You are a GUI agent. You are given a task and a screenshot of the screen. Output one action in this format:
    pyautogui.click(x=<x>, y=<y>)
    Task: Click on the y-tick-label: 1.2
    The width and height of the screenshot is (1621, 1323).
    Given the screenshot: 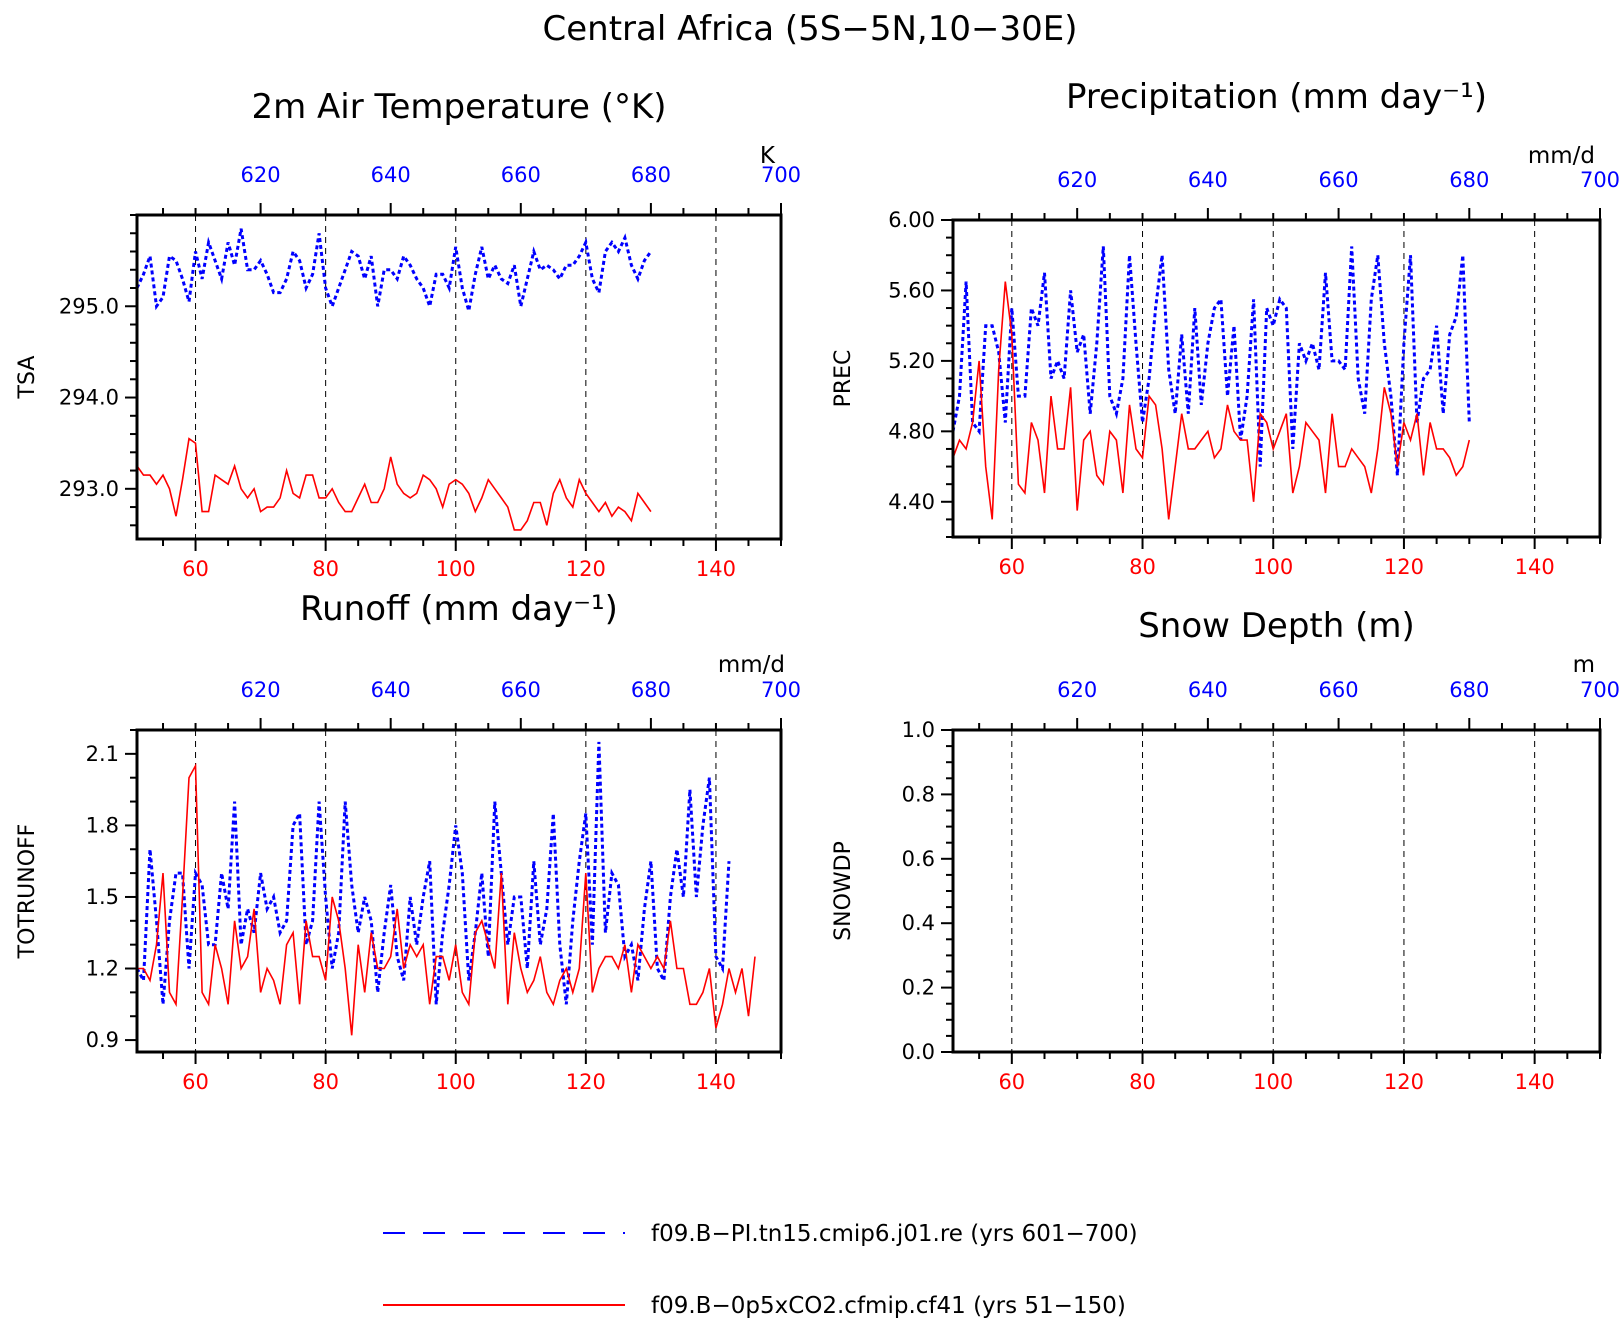 What is the action you would take?
    pyautogui.click(x=102, y=969)
    